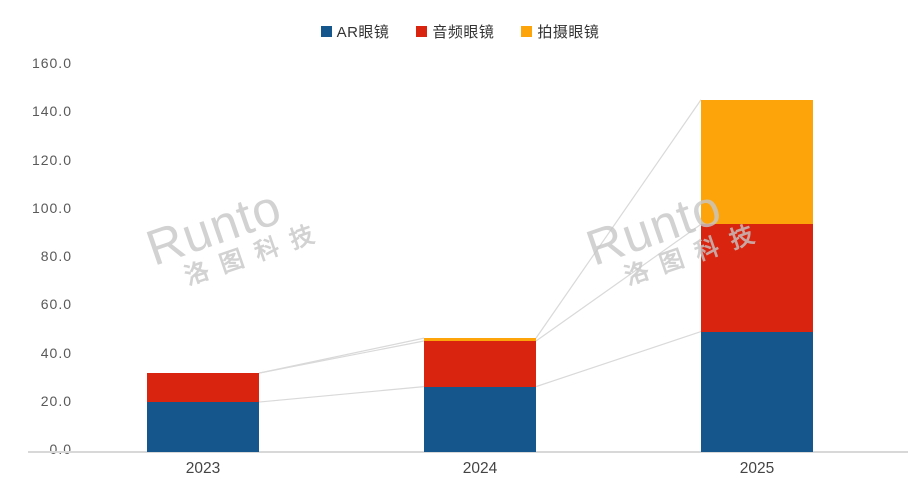 The image size is (920, 491). What do you see at coordinates (51, 111) in the screenshot?
I see `y-tick-label: 140.0` at bounding box center [51, 111].